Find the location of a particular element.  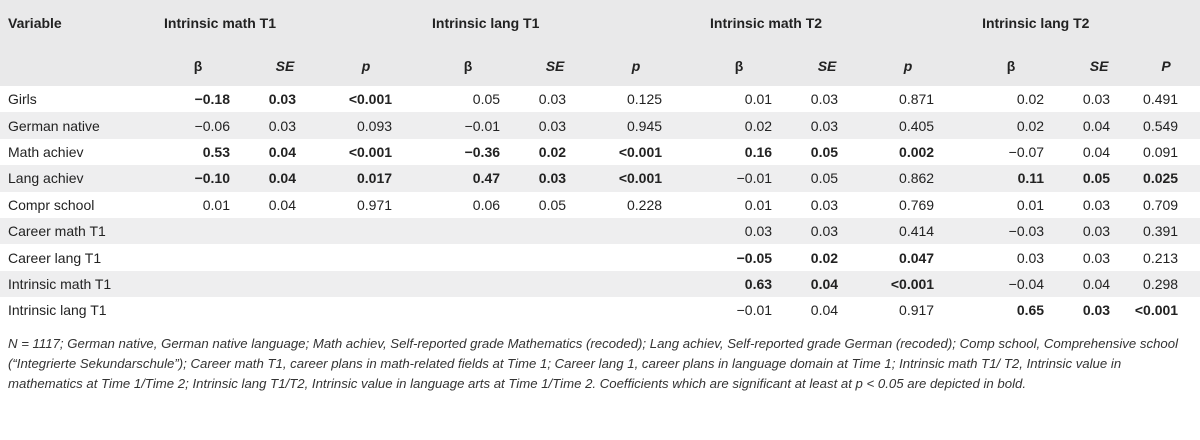

table-cell: 0.025 is located at coordinates (1166, 178).